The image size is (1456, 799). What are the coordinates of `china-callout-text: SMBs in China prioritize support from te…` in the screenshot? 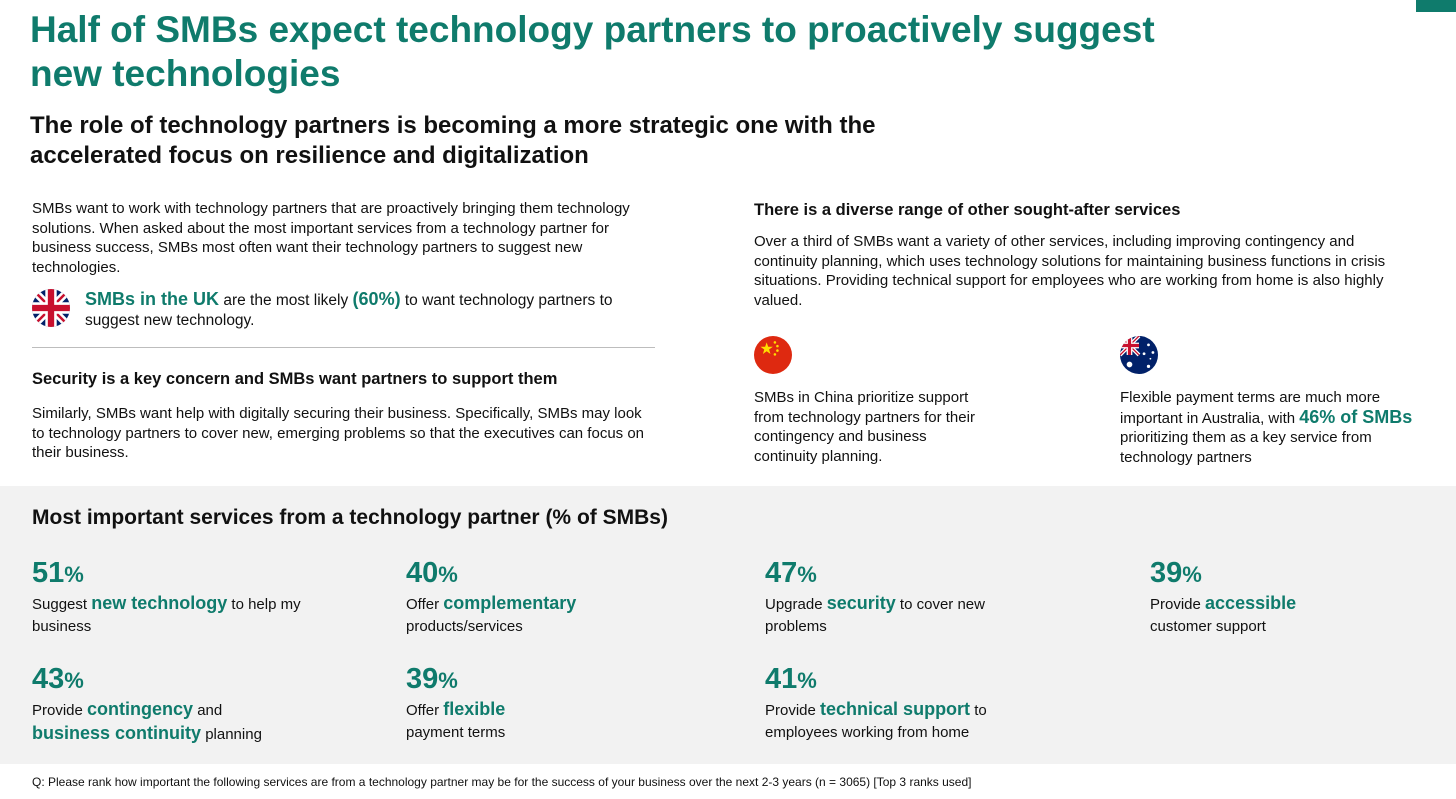 It's located at (864, 427).